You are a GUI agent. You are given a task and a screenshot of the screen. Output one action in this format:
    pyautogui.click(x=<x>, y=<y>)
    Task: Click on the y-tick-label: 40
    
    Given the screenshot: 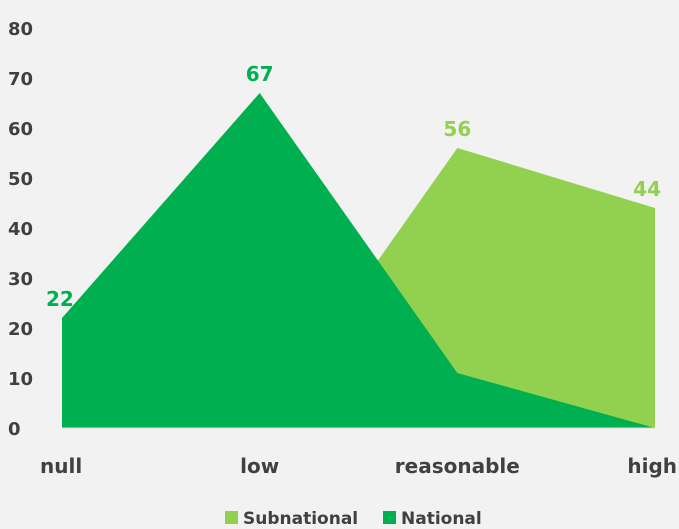 What is the action you would take?
    pyautogui.click(x=20, y=229)
    